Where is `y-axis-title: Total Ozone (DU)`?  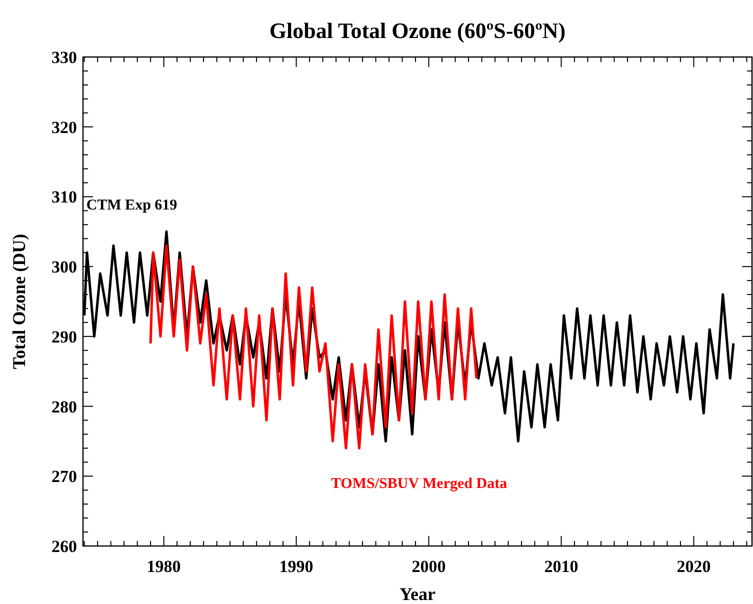
y-axis-title: Total Ozone (DU) is located at coordinates (19, 302).